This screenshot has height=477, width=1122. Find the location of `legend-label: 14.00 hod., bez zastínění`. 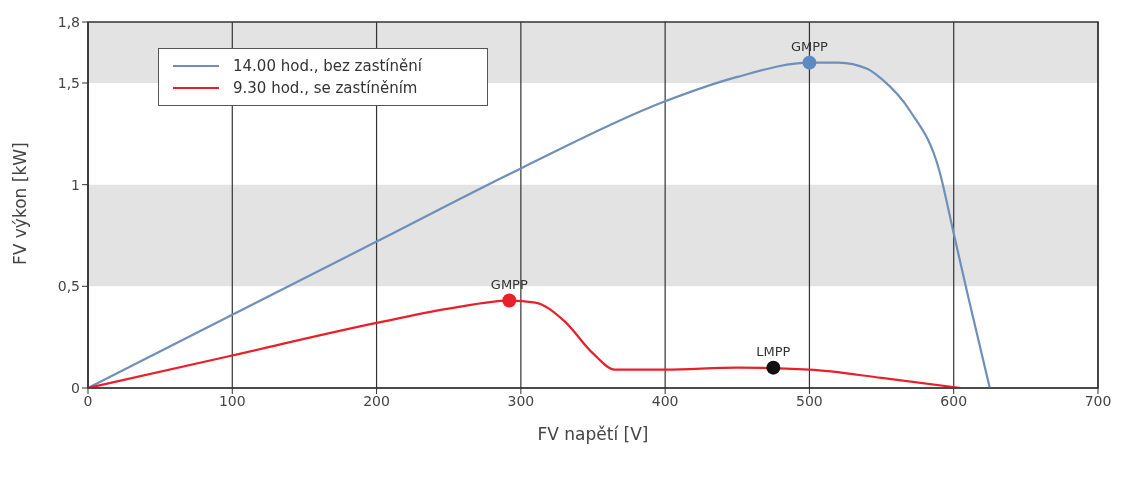

legend-label: 14.00 hod., bez zastínění is located at coordinates (327, 66).